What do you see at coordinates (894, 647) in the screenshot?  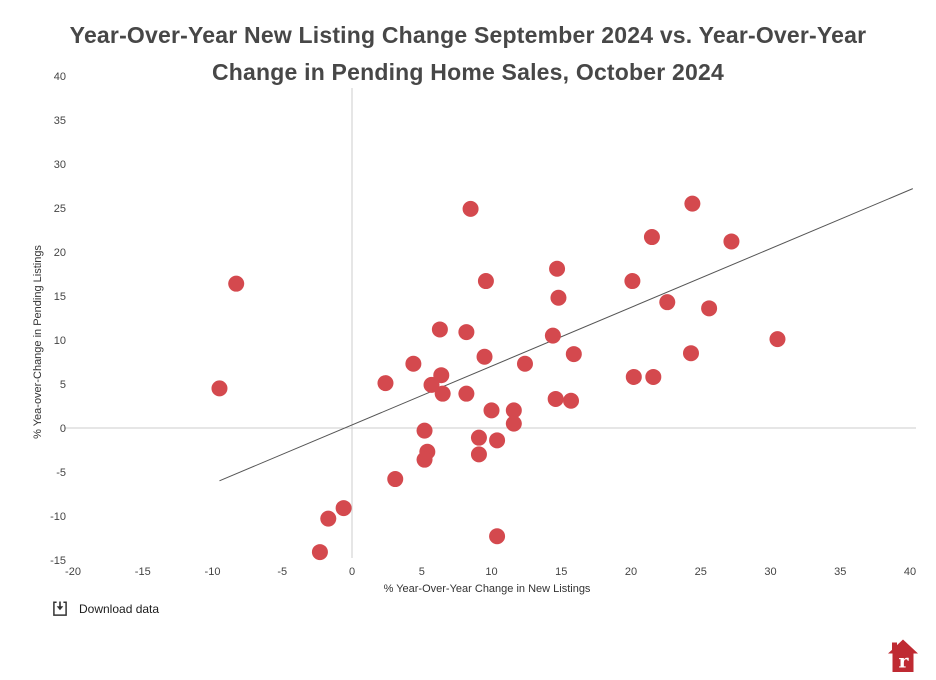 I see `logo-chimney` at bounding box center [894, 647].